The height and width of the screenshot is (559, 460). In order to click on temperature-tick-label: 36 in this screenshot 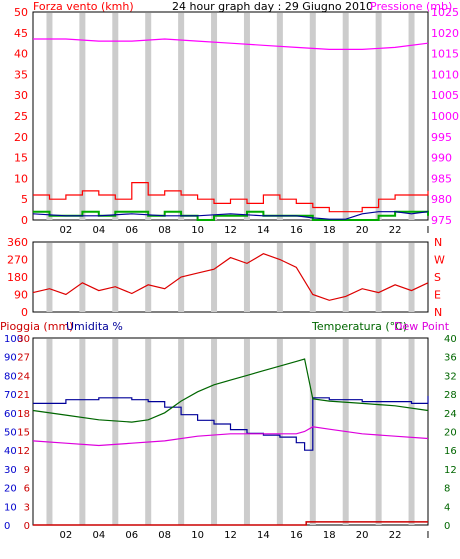, I will do `click(450, 358)`.